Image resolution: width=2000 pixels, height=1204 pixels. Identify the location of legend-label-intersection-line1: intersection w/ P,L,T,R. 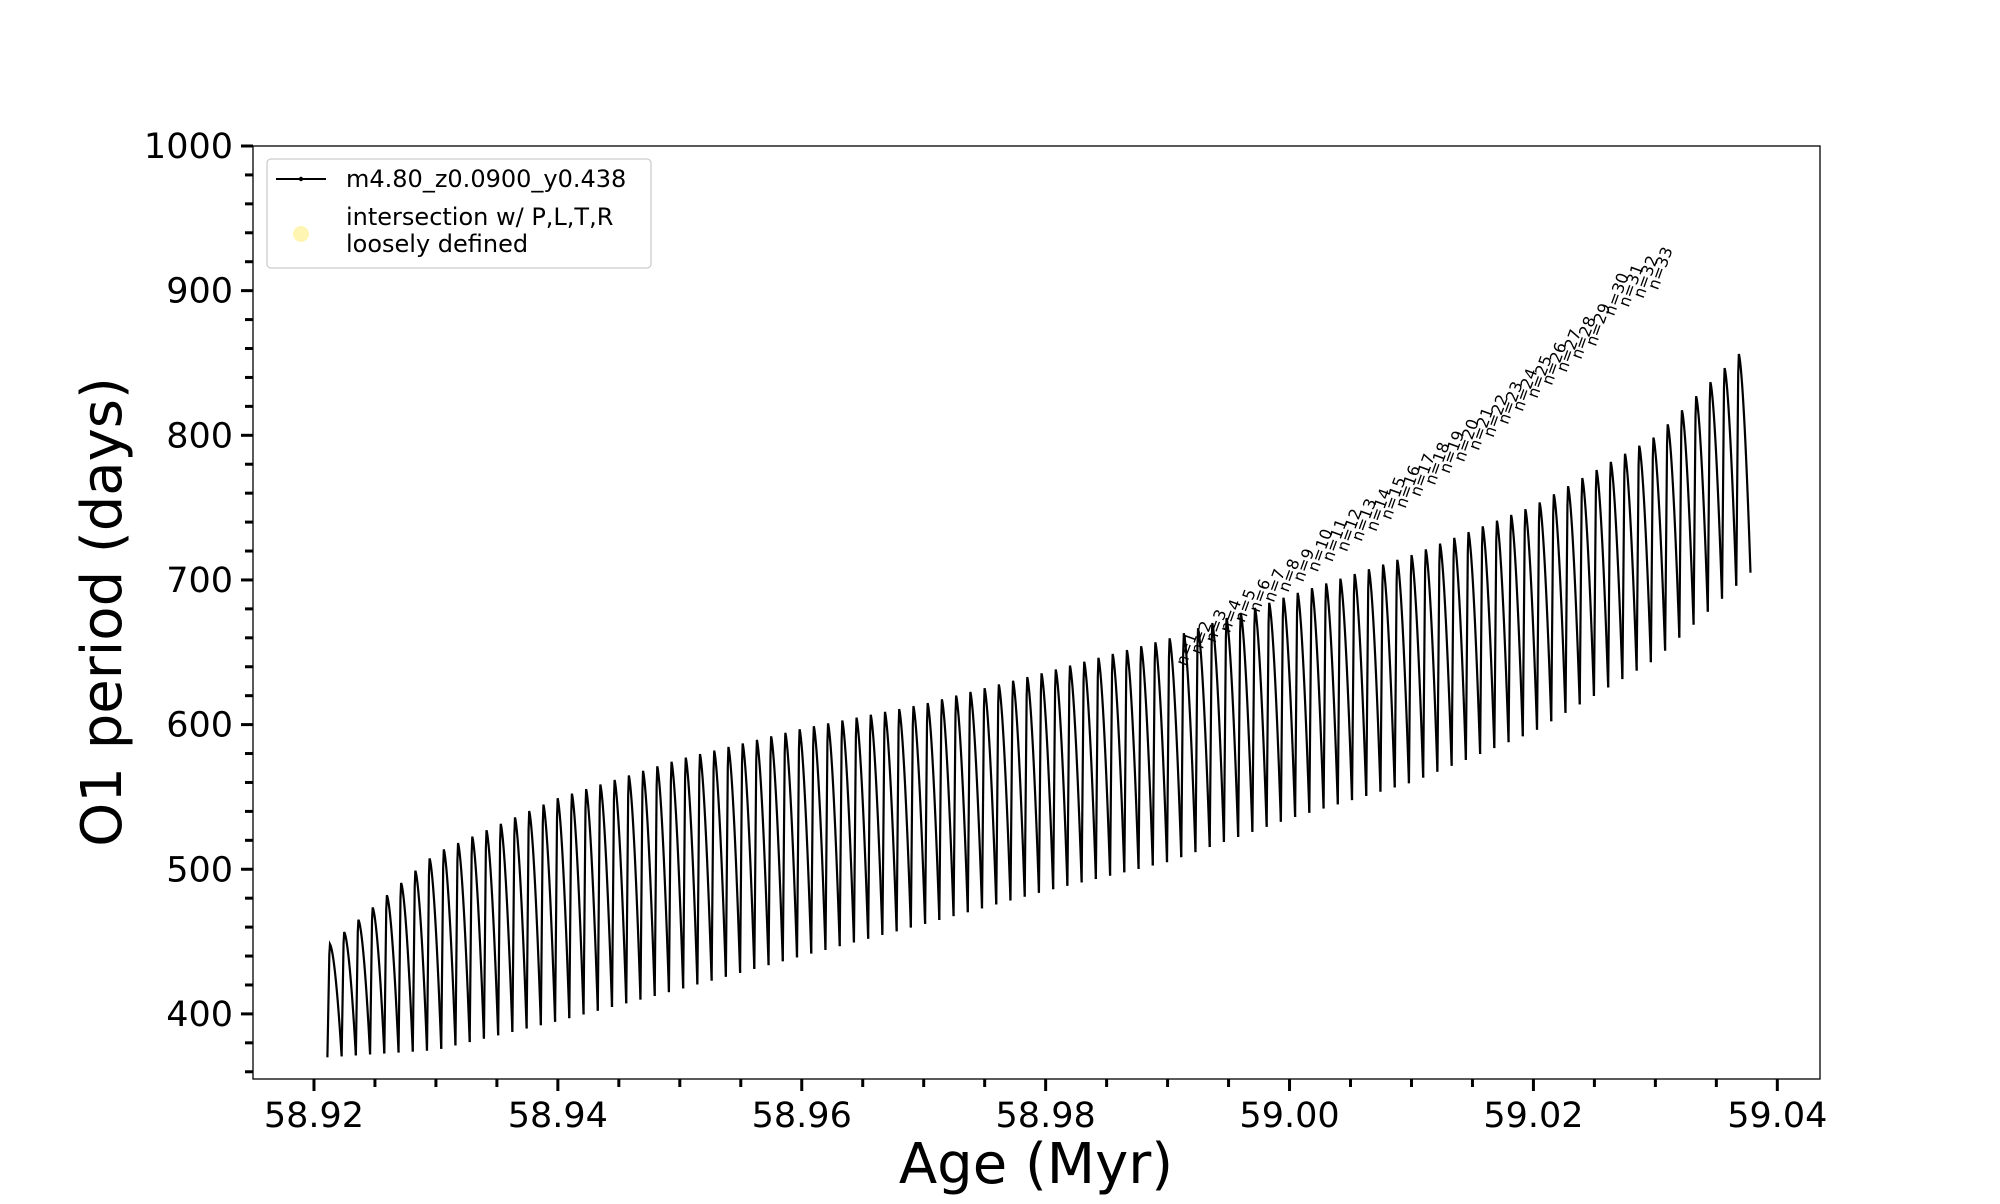
(479, 217).